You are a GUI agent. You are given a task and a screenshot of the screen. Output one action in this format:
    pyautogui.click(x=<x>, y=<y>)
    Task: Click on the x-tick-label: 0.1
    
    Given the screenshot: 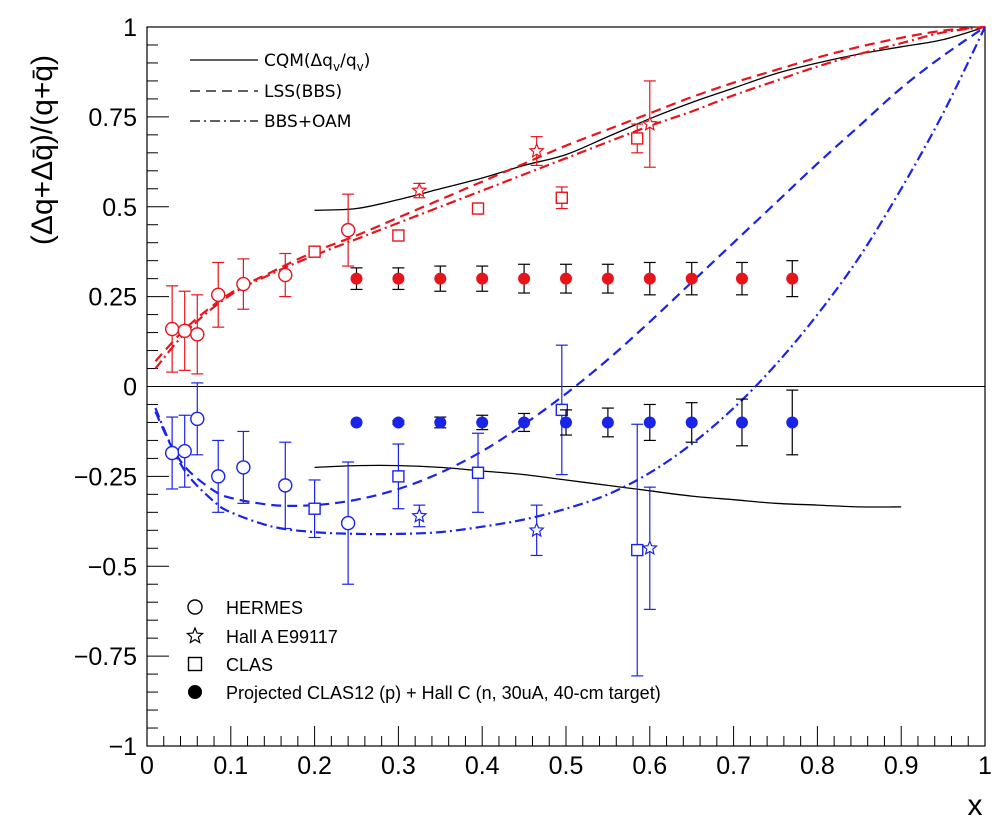 What is the action you would take?
    pyautogui.click(x=230, y=766)
    